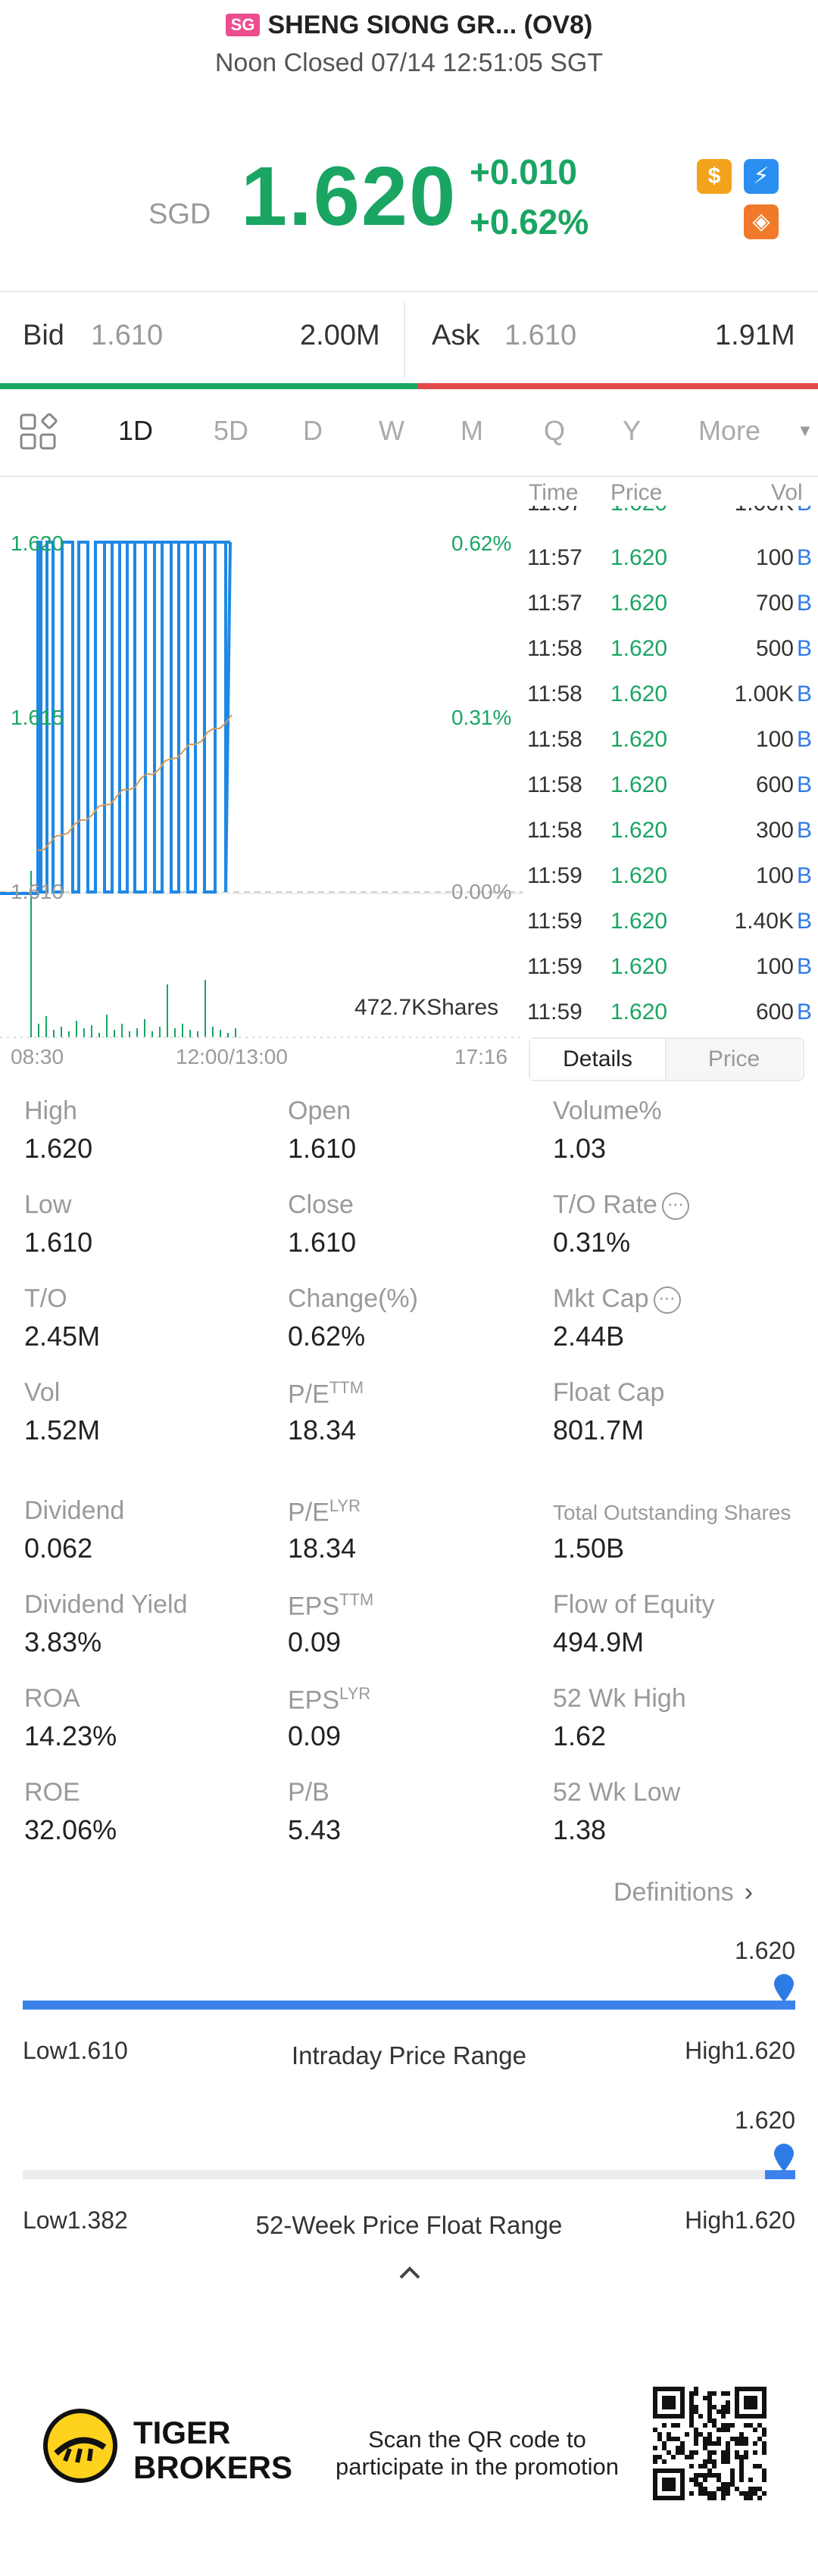 This screenshot has width=818, height=2576. I want to click on tab-details: Details, so click(598, 1059).